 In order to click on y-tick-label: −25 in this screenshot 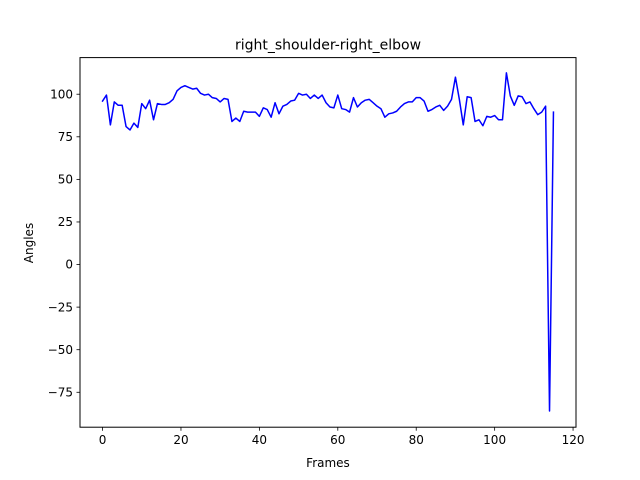, I will do `click(60, 307)`.